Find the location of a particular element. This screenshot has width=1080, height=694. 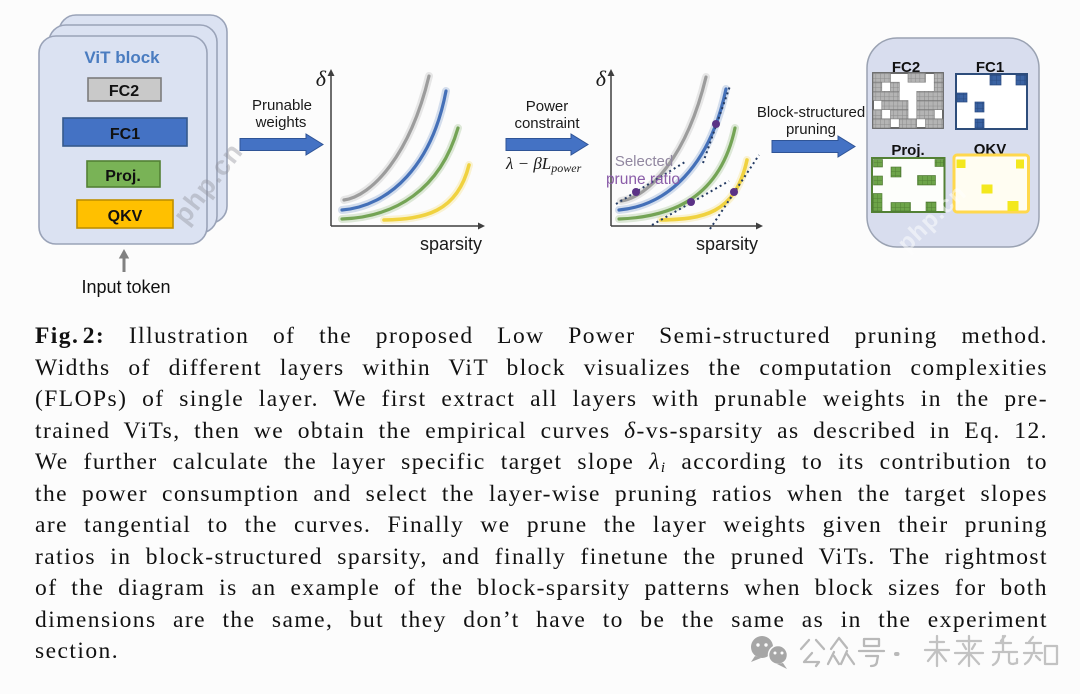

svg-text: prune ratio is located at coordinates (643, 179).